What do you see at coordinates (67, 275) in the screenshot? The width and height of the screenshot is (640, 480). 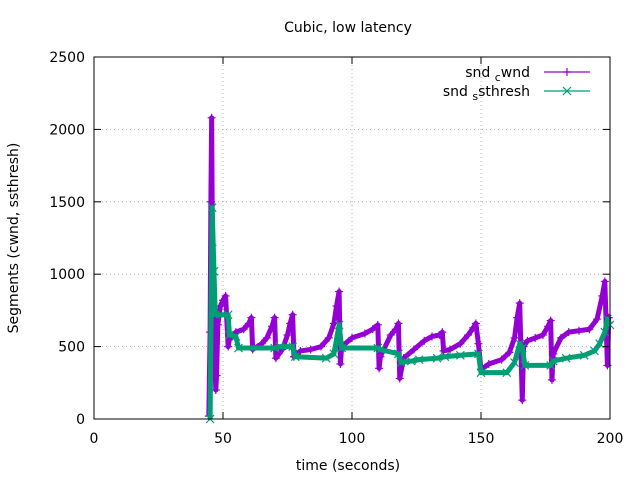 I see `y-tick-label: 1000` at bounding box center [67, 275].